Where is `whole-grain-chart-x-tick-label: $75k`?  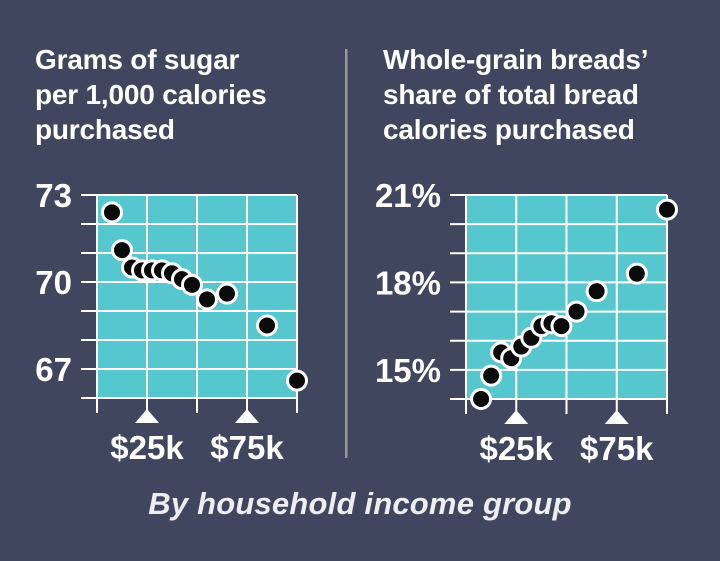
whole-grain-chart-x-tick-label: $75k is located at coordinates (617, 448).